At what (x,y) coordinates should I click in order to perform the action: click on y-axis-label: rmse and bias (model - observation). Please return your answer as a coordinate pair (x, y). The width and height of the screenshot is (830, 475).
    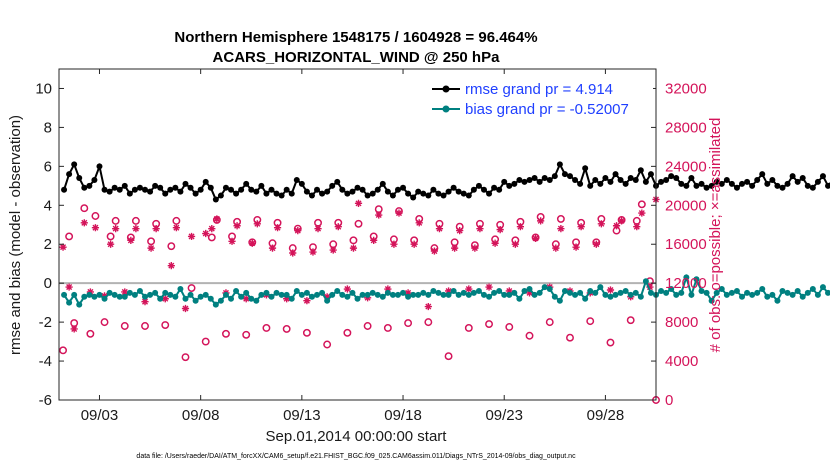
    Looking at the image, I should click on (15, 235).